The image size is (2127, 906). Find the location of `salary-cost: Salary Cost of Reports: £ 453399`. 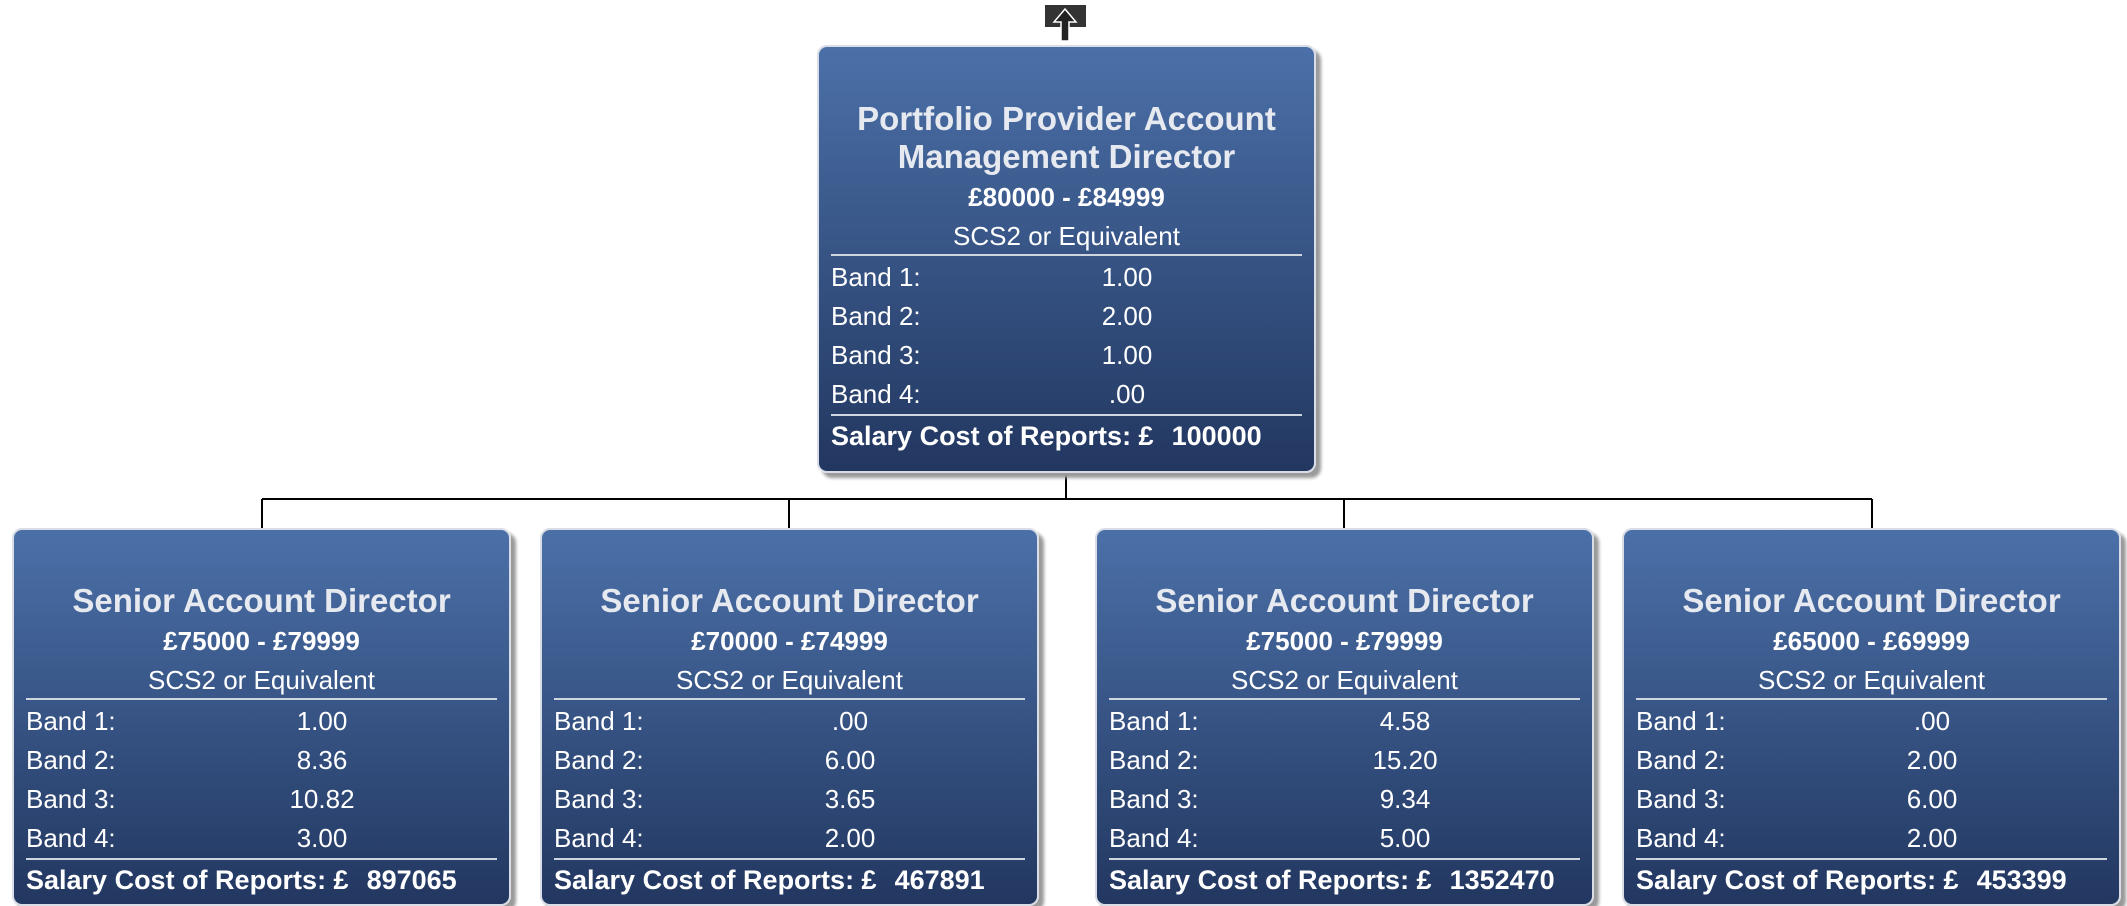

salary-cost: Salary Cost of Reports: £ 453399 is located at coordinates (1871, 880).